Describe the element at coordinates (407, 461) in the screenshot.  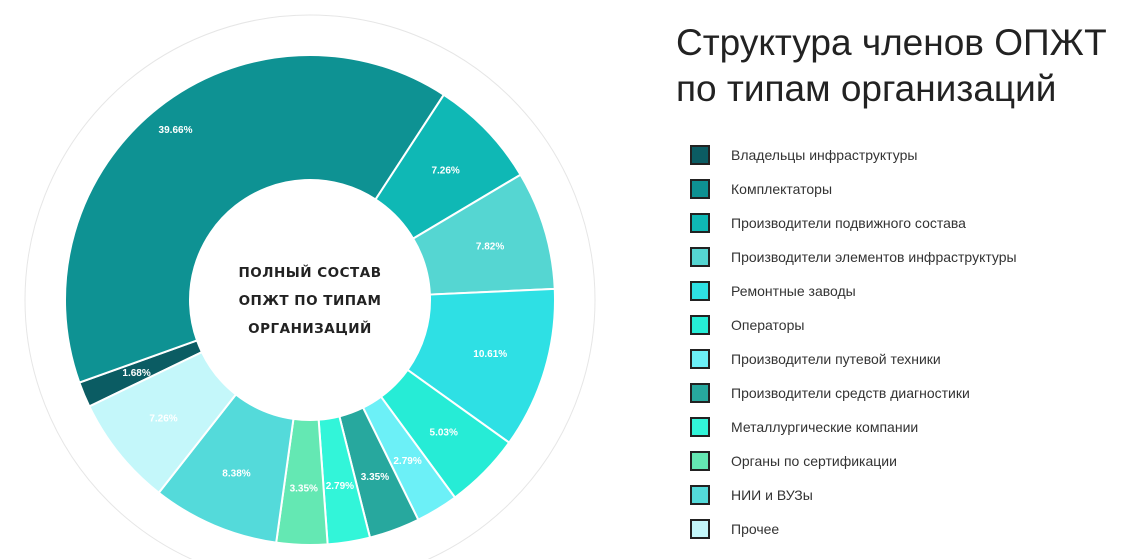
I see `slice-label-7: 2.79%` at that location.